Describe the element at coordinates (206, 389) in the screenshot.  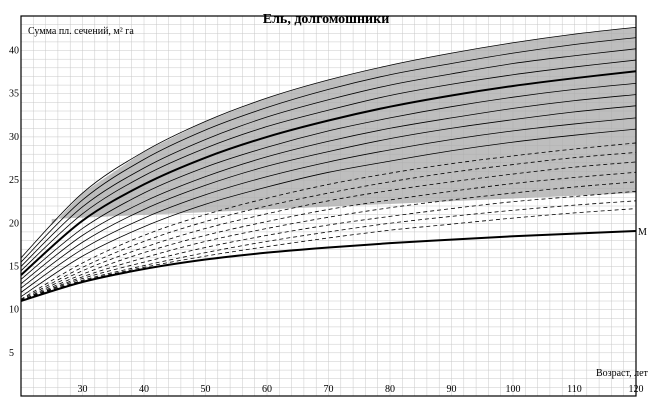
I see `x-tick-label: 50` at that location.